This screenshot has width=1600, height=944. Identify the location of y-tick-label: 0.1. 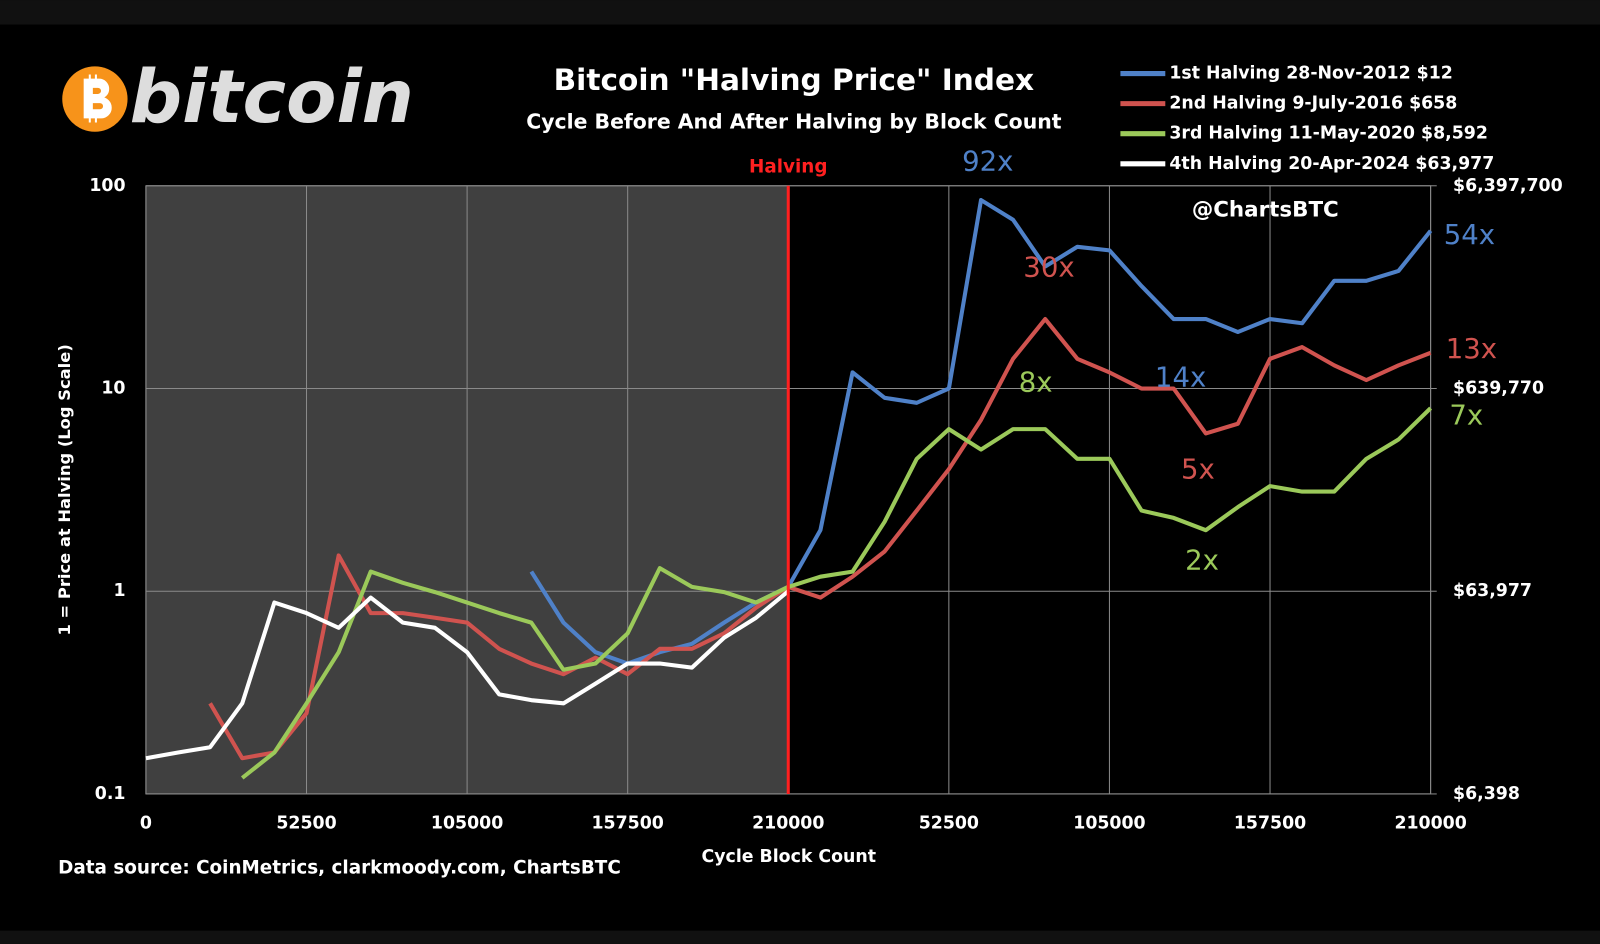
(110, 794).